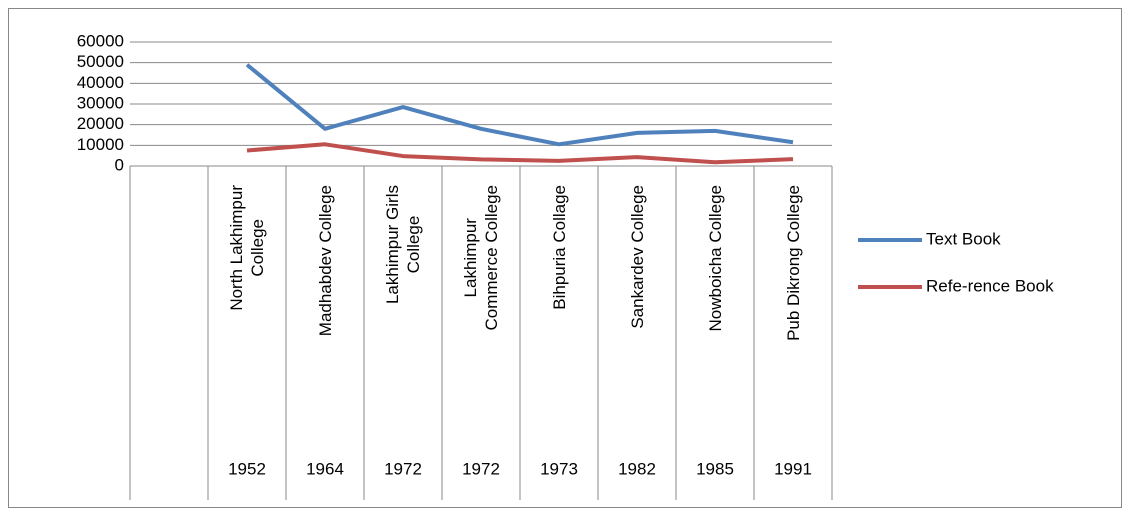 The height and width of the screenshot is (508, 1130). What do you see at coordinates (990, 285) in the screenshot?
I see `legend-label: Refe-rence Book` at bounding box center [990, 285].